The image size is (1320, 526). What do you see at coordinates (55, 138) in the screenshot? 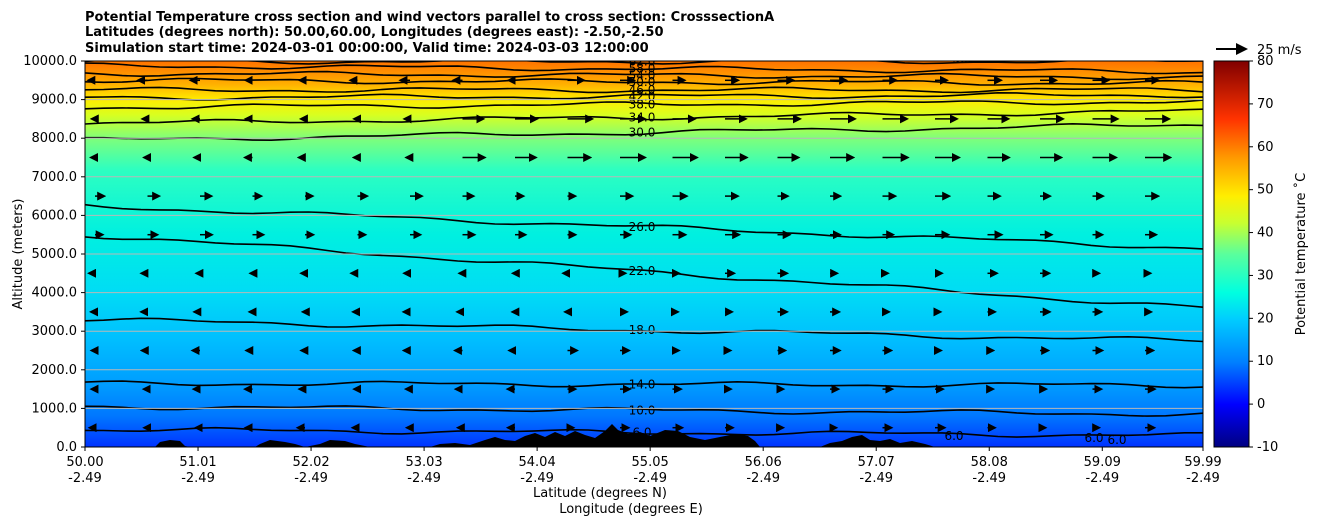
I see `y-tick-label: 8000.0` at bounding box center [55, 138].